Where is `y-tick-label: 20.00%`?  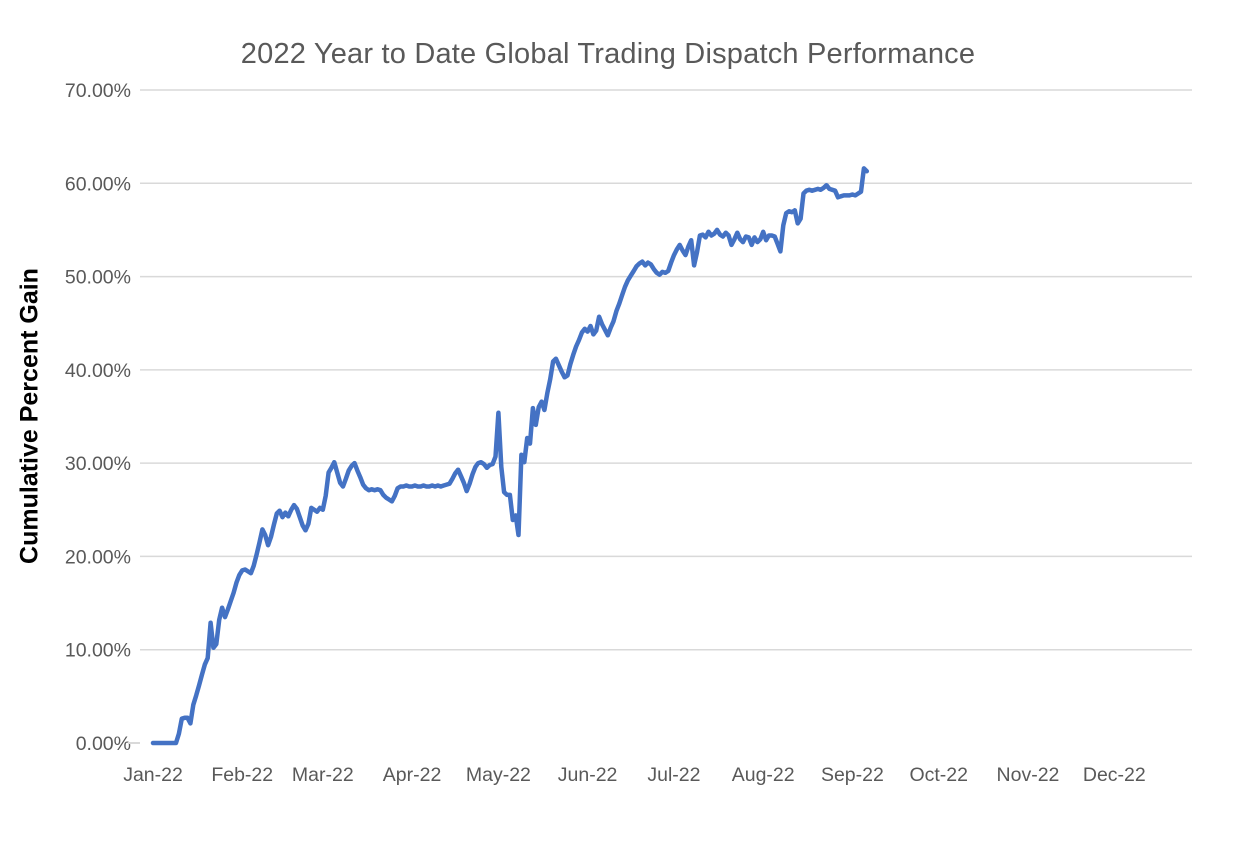
y-tick-label: 20.00% is located at coordinates (98, 557).